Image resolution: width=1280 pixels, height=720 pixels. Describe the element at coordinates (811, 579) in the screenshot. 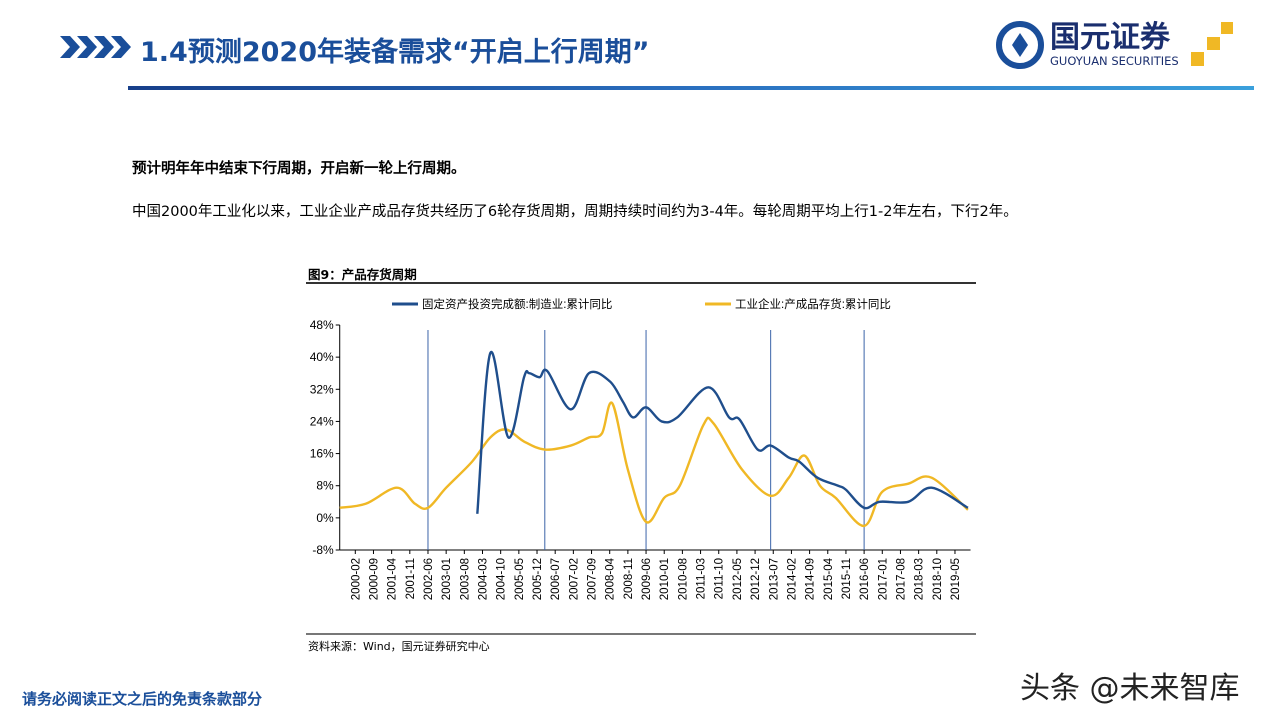

I see `x-tick-label: 2014-09` at that location.